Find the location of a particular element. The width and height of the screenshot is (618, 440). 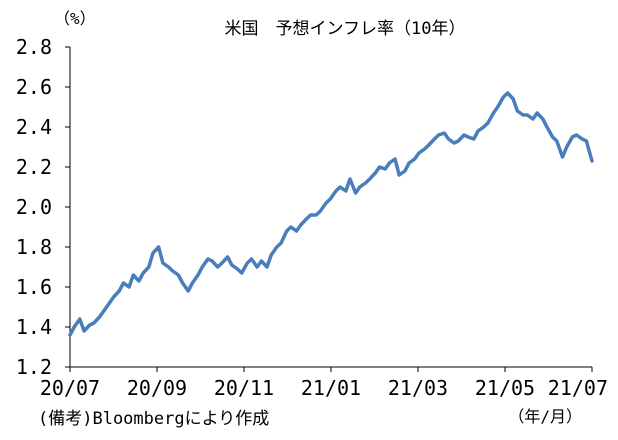

x-tick-label: 20/07 is located at coordinates (70, 388).